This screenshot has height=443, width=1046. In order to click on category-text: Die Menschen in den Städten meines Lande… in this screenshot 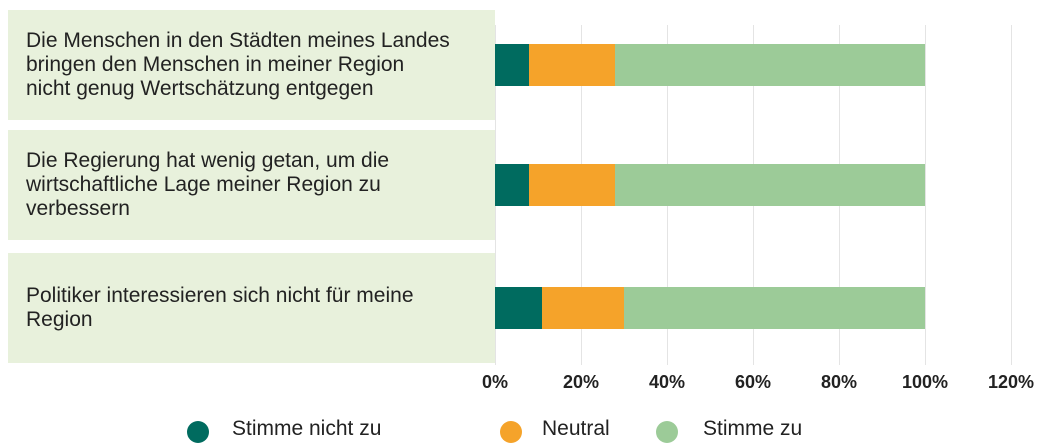, I will do `click(238, 64)`.